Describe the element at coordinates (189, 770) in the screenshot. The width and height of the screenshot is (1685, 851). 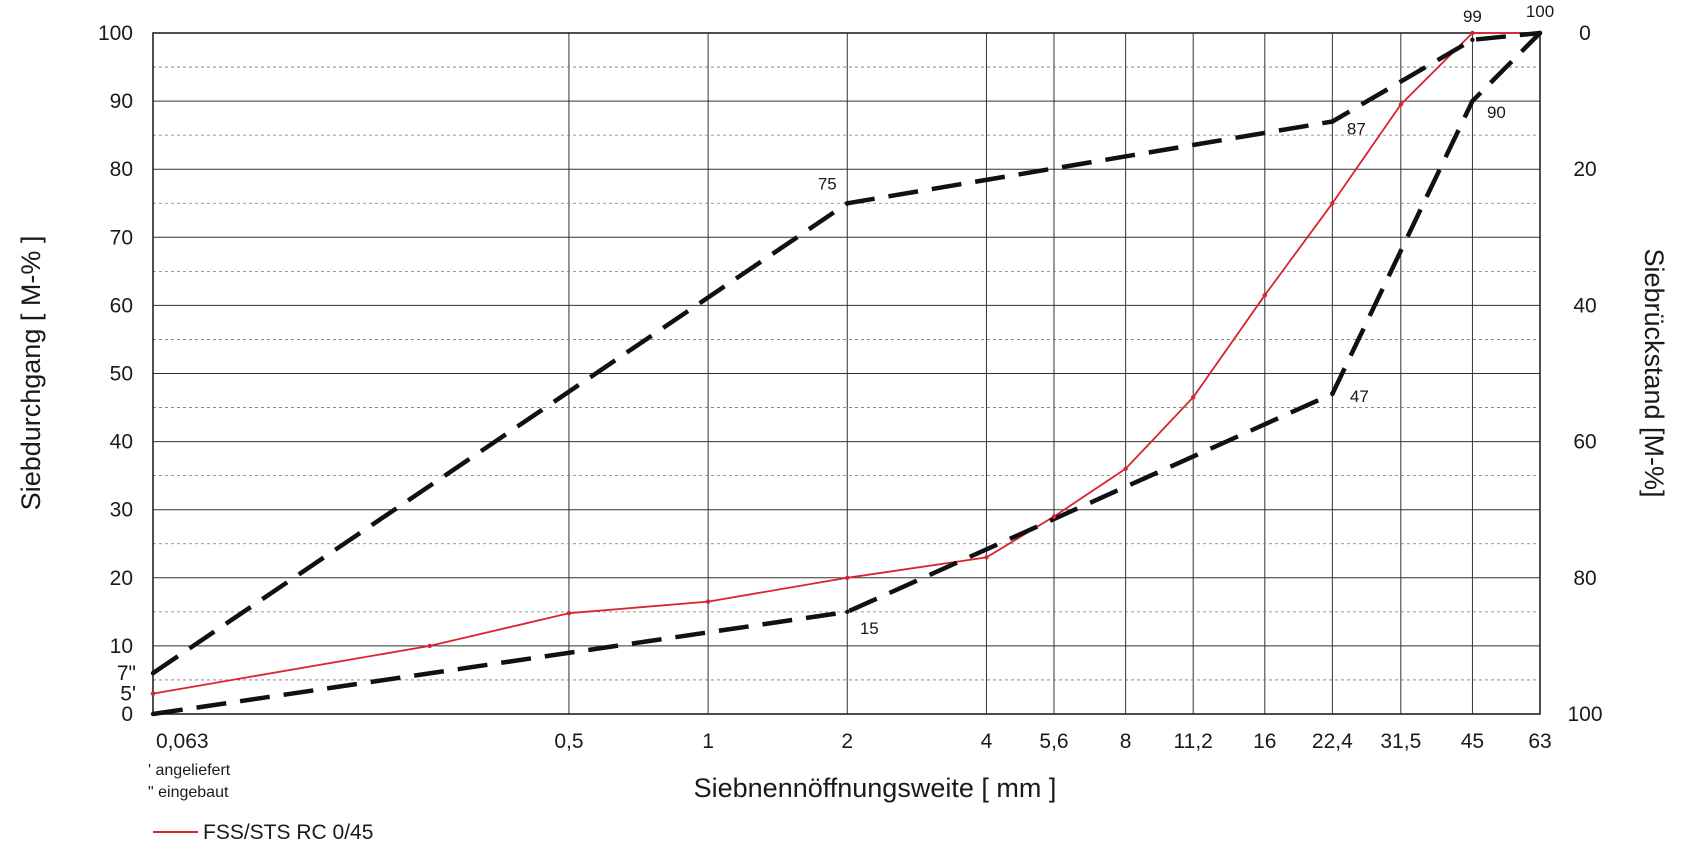
I see `note-delivered: ' angeliefert` at that location.